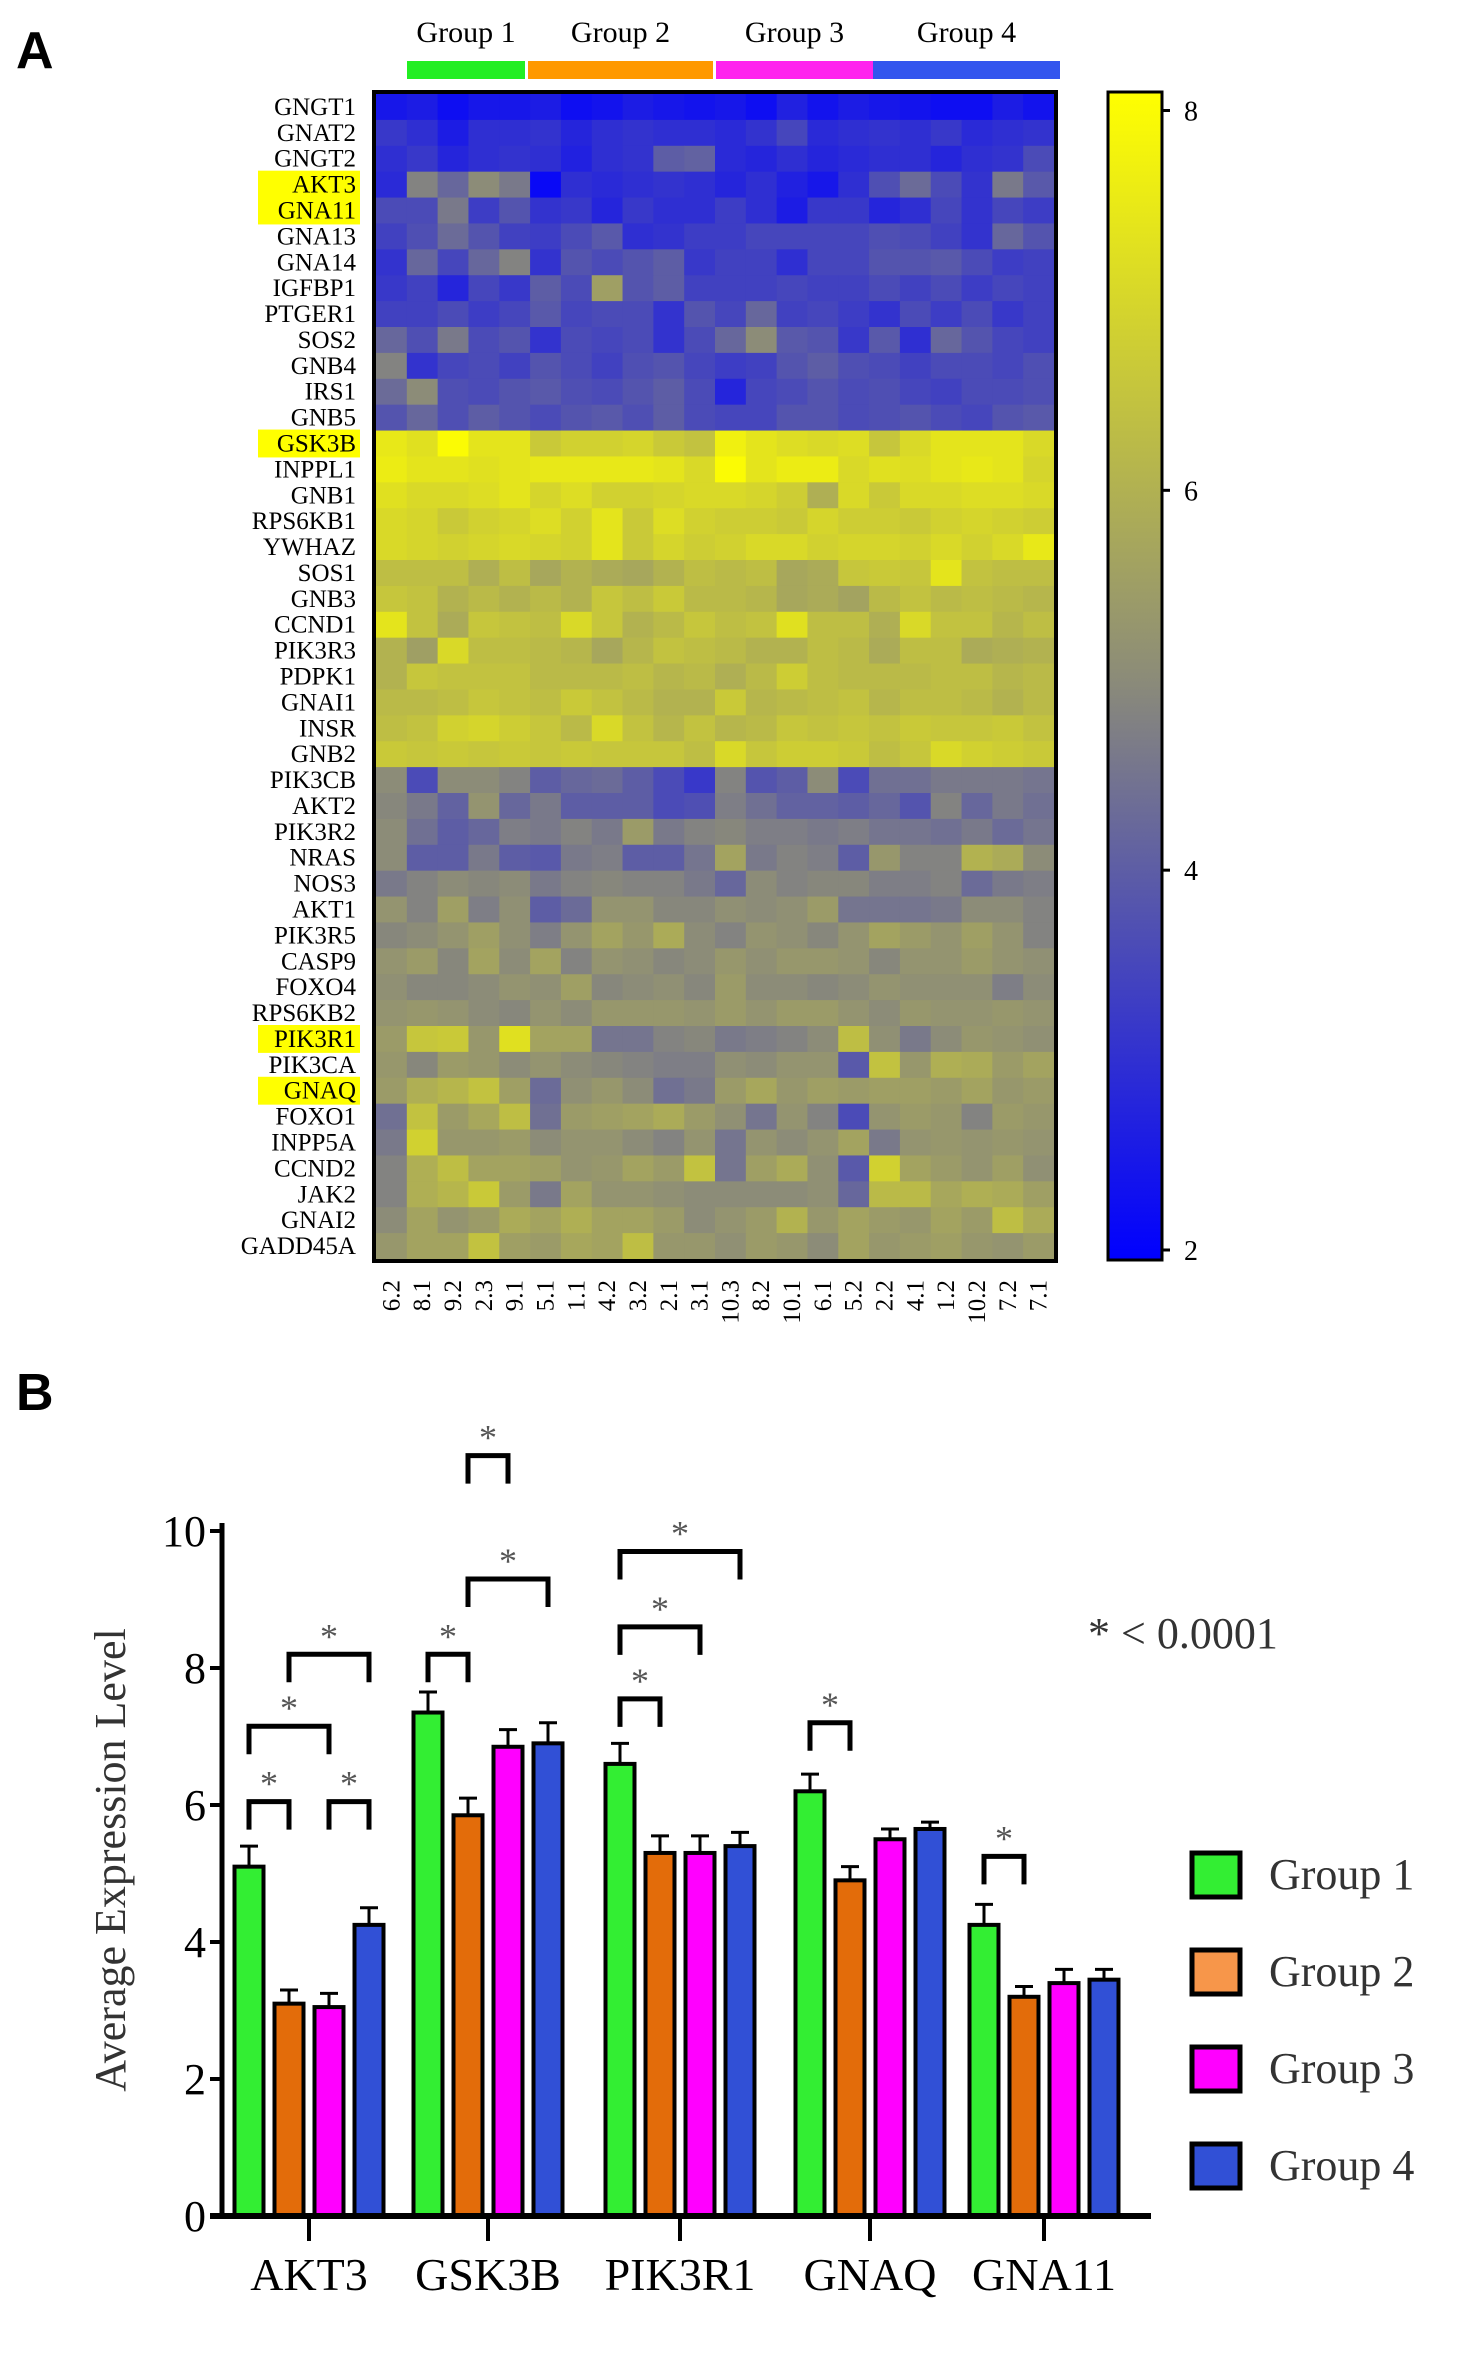 The image size is (1479, 2359). I want to click on significance-bracket, so click(508, 1591).